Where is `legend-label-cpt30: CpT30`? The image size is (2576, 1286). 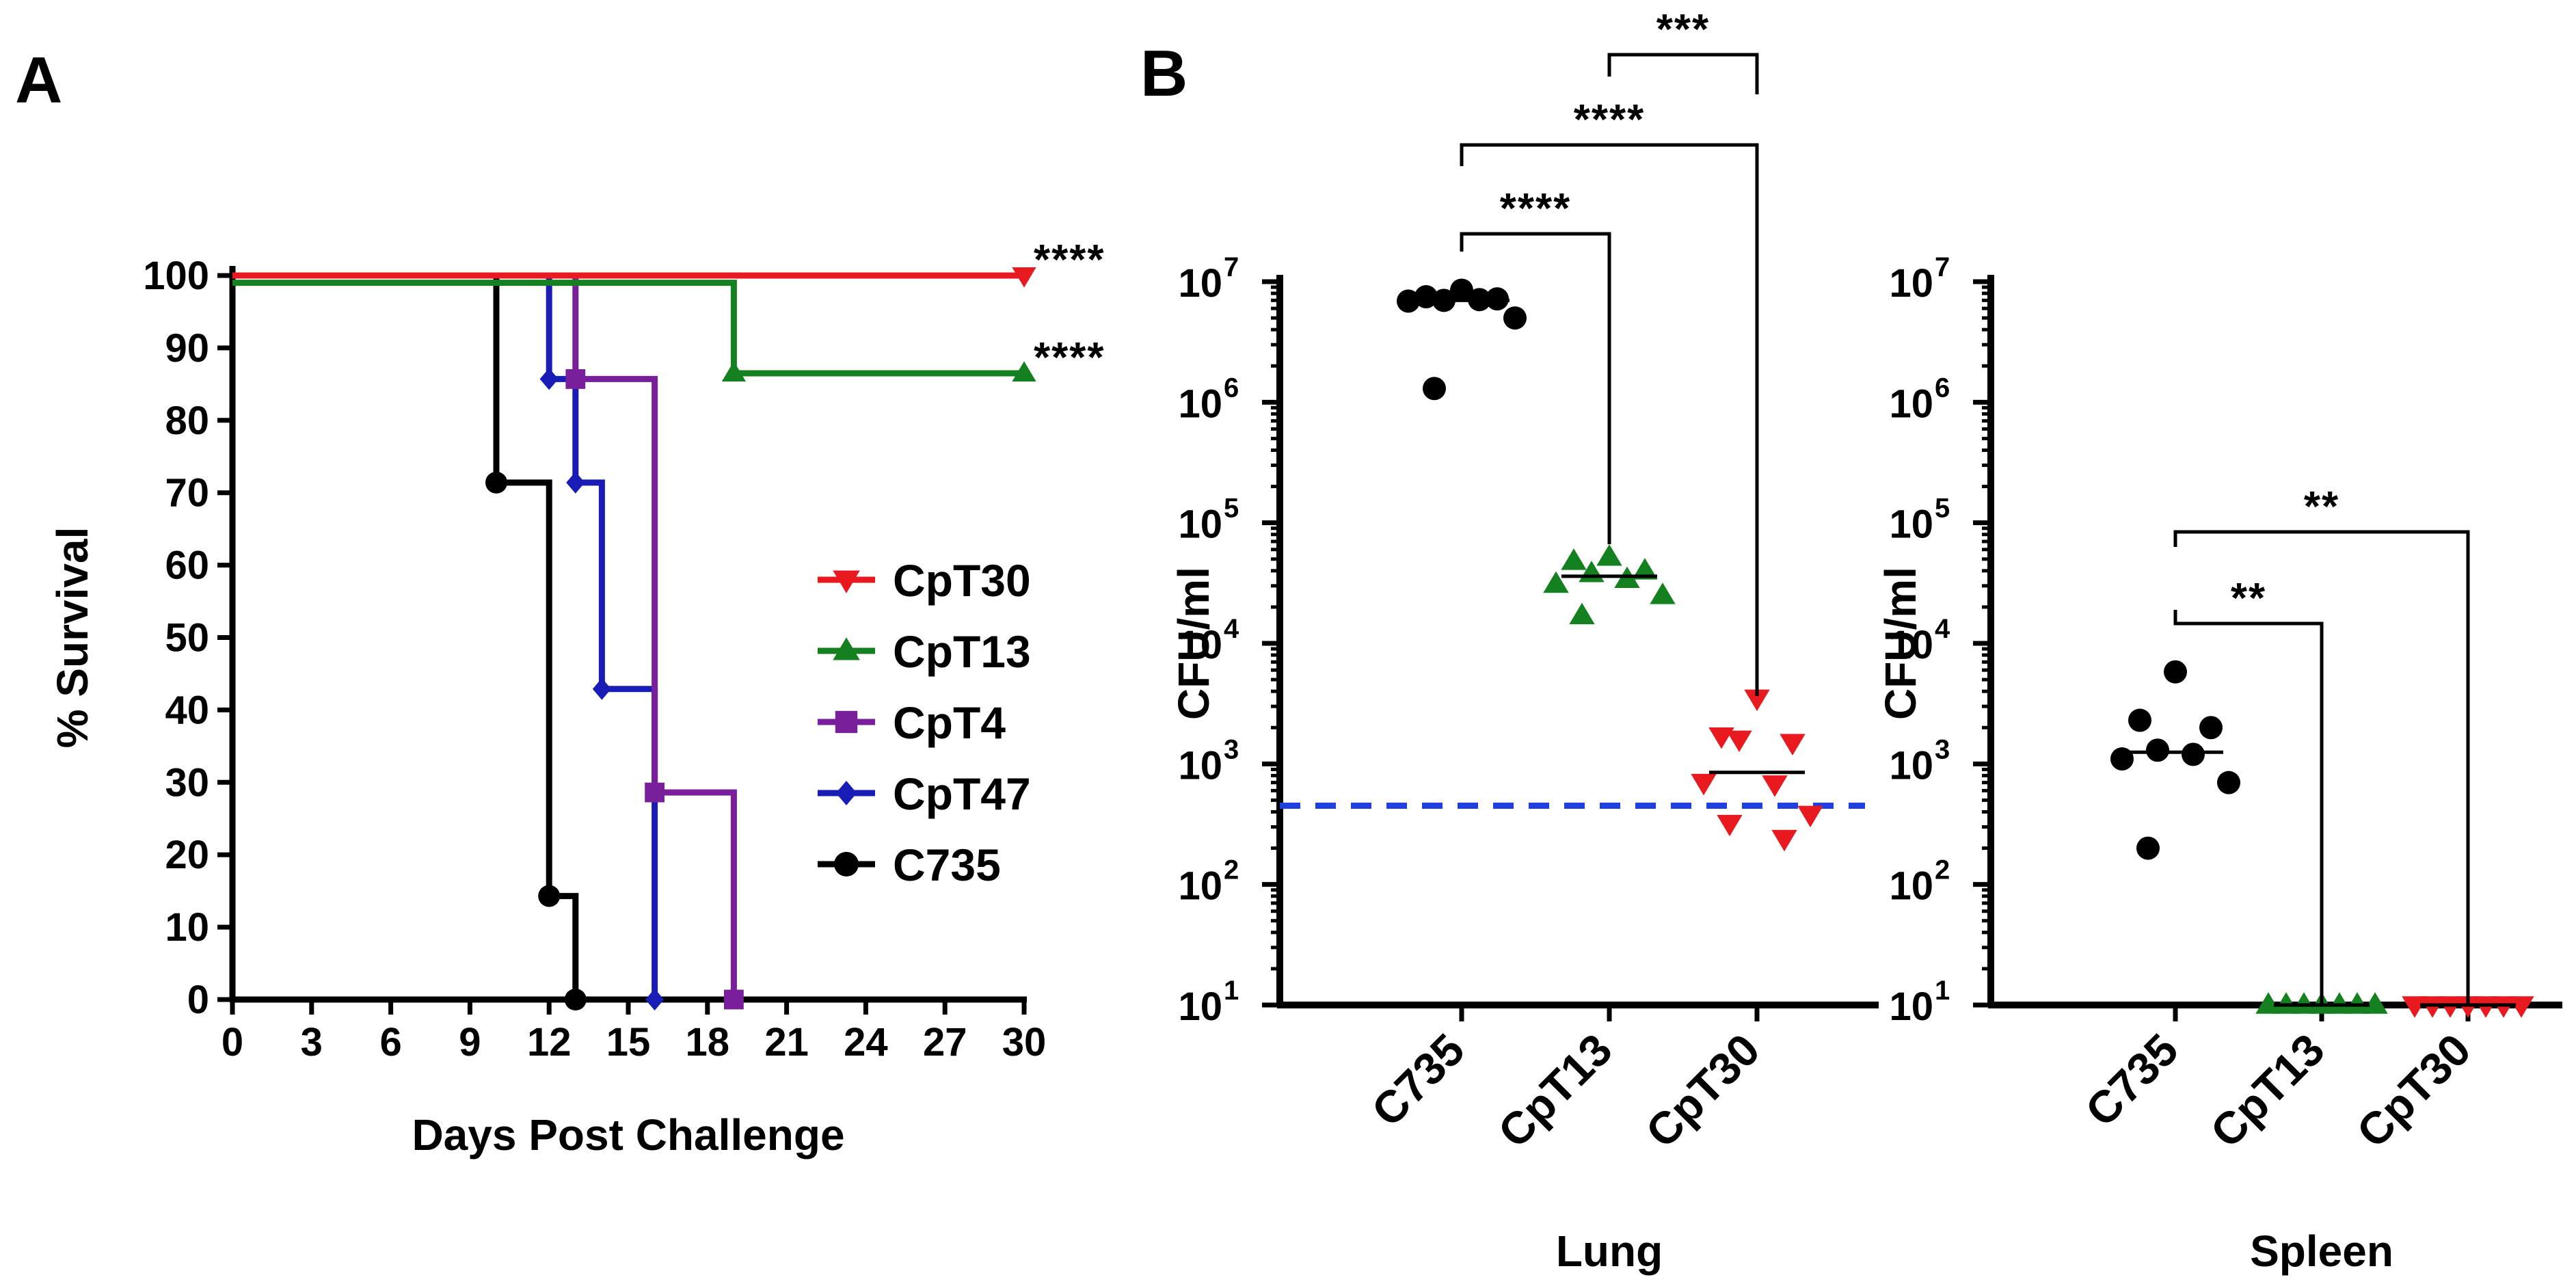
legend-label-cpt30: CpT30 is located at coordinates (962, 580).